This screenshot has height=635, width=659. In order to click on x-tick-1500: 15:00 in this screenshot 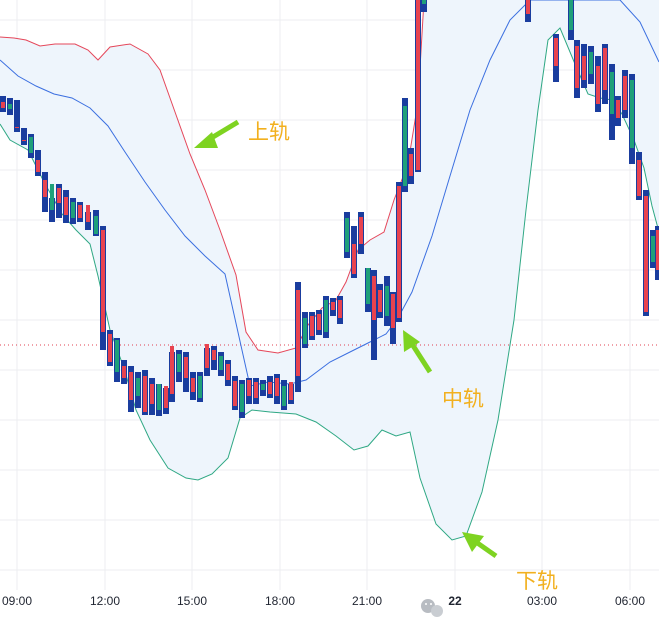, I will do `click(192, 601)`.